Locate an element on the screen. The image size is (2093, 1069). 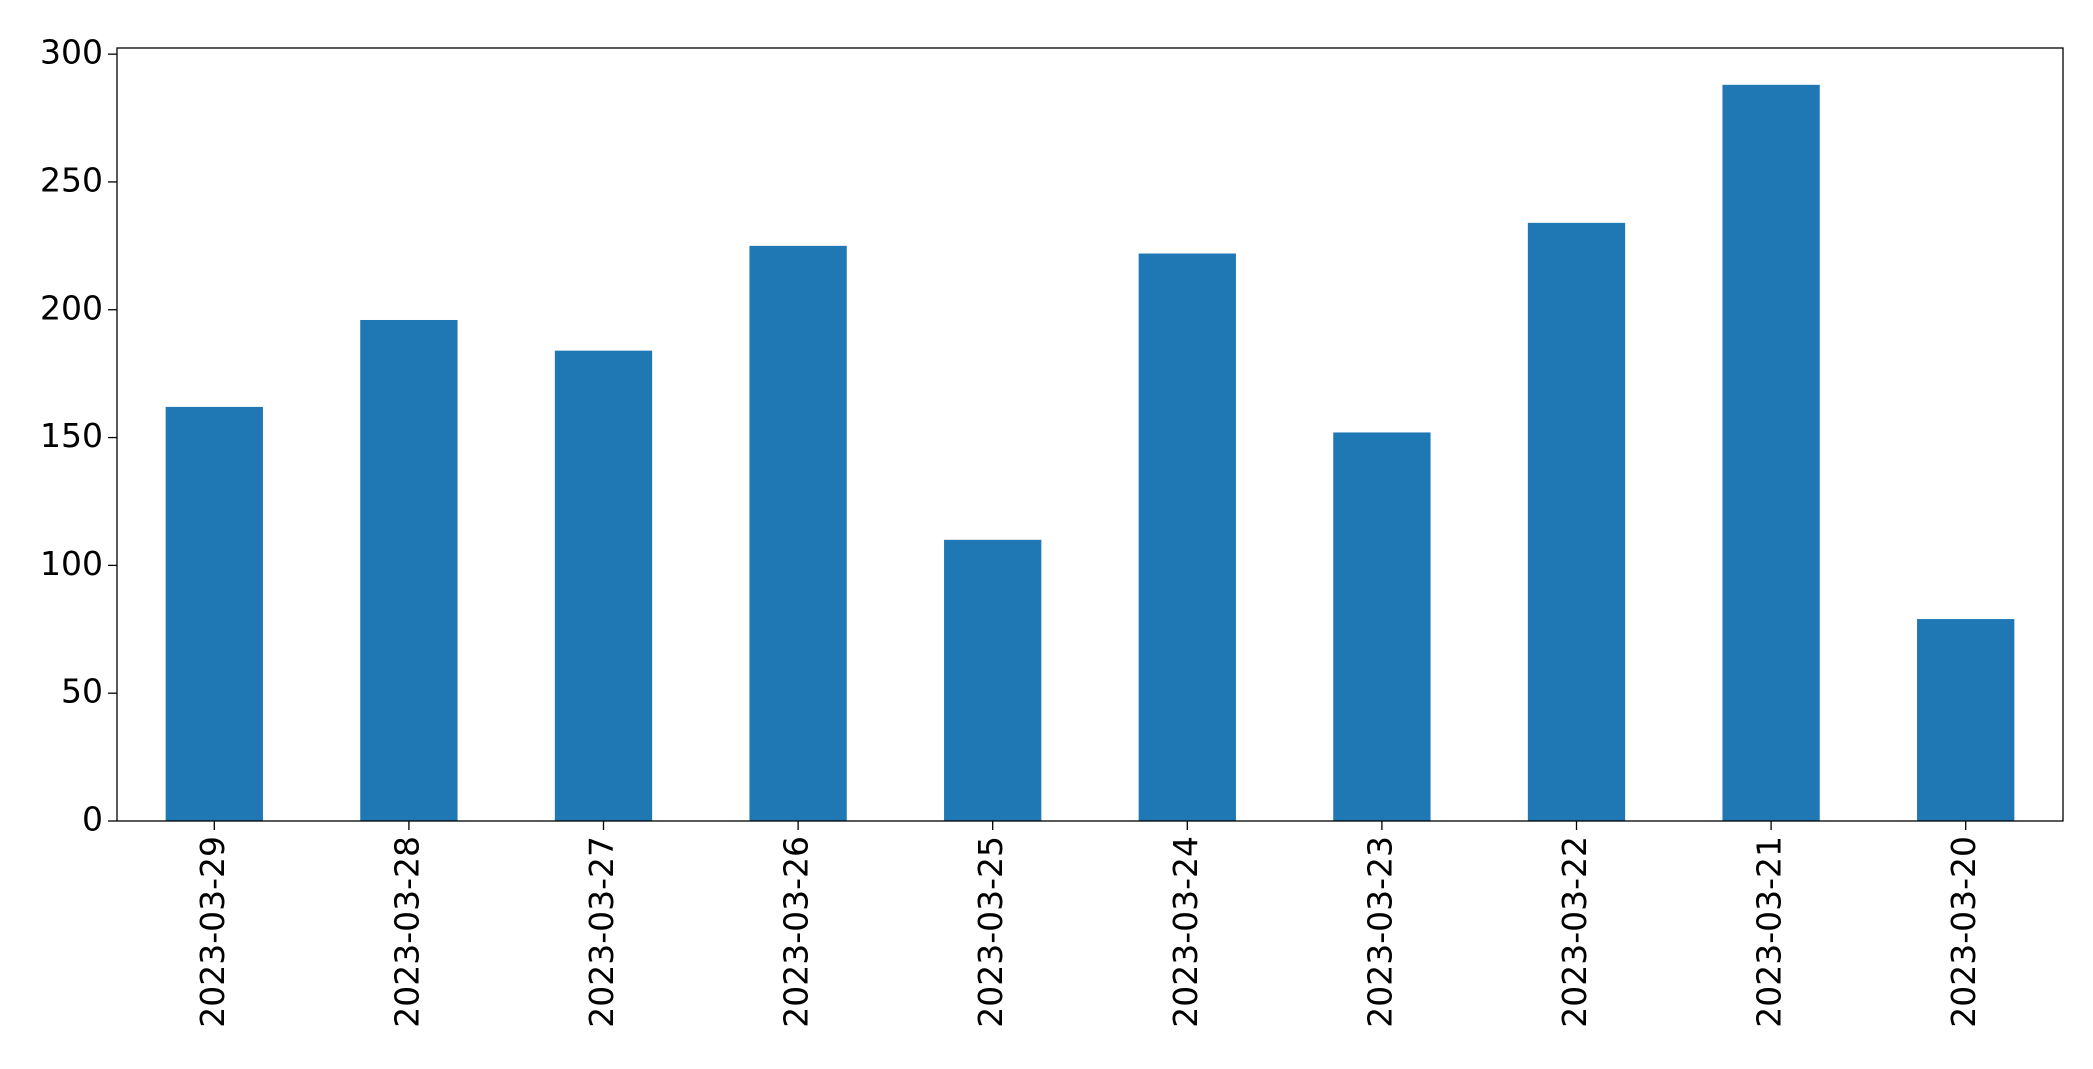
x-tick-label: 2023-03-22 is located at coordinates (1574, 932).